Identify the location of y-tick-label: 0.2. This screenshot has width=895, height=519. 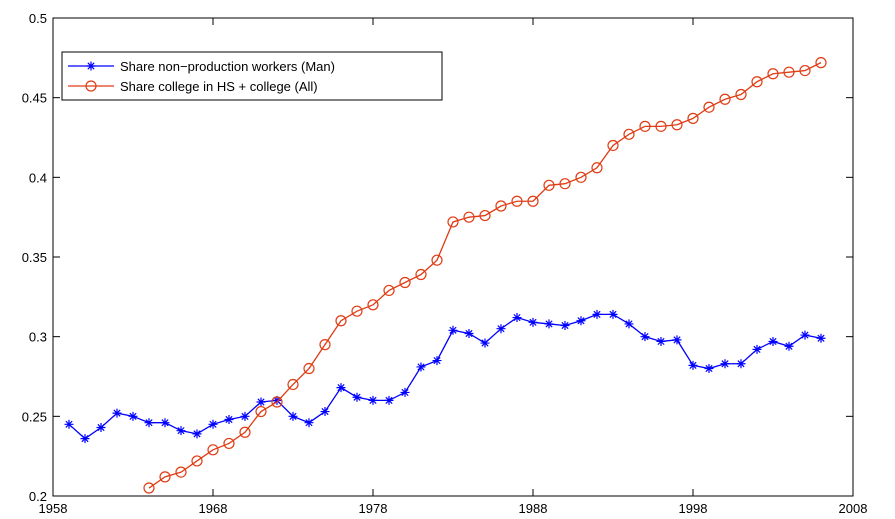
(38, 496).